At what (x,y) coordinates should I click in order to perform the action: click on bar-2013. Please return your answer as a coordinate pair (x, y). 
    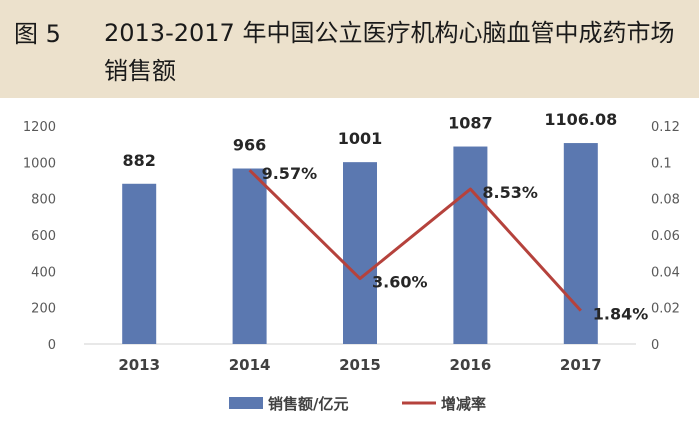
    Looking at the image, I should click on (139, 263).